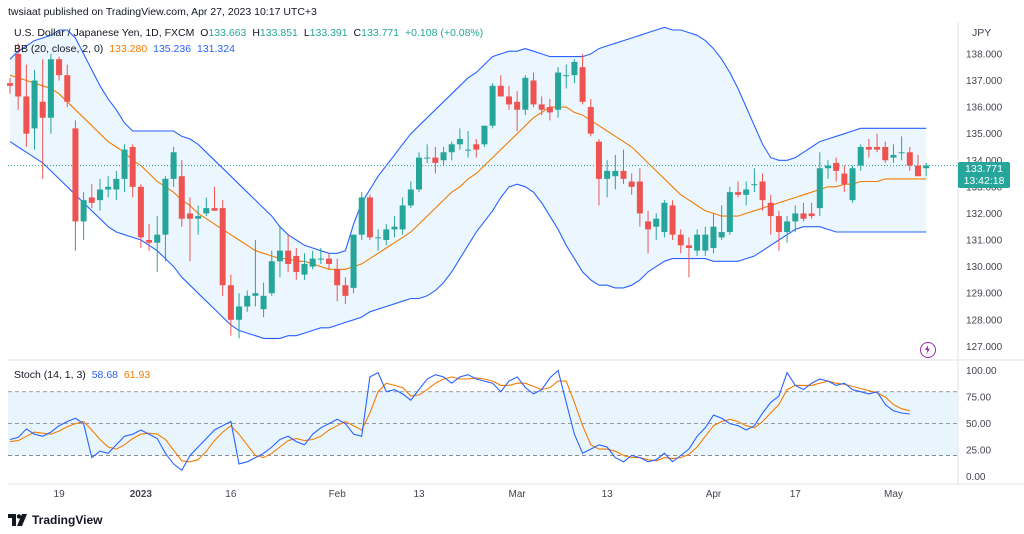 The width and height of the screenshot is (1024, 534). What do you see at coordinates (59, 49) in the screenshot?
I see `bb-label: BB (20, close, 2, 0)` at bounding box center [59, 49].